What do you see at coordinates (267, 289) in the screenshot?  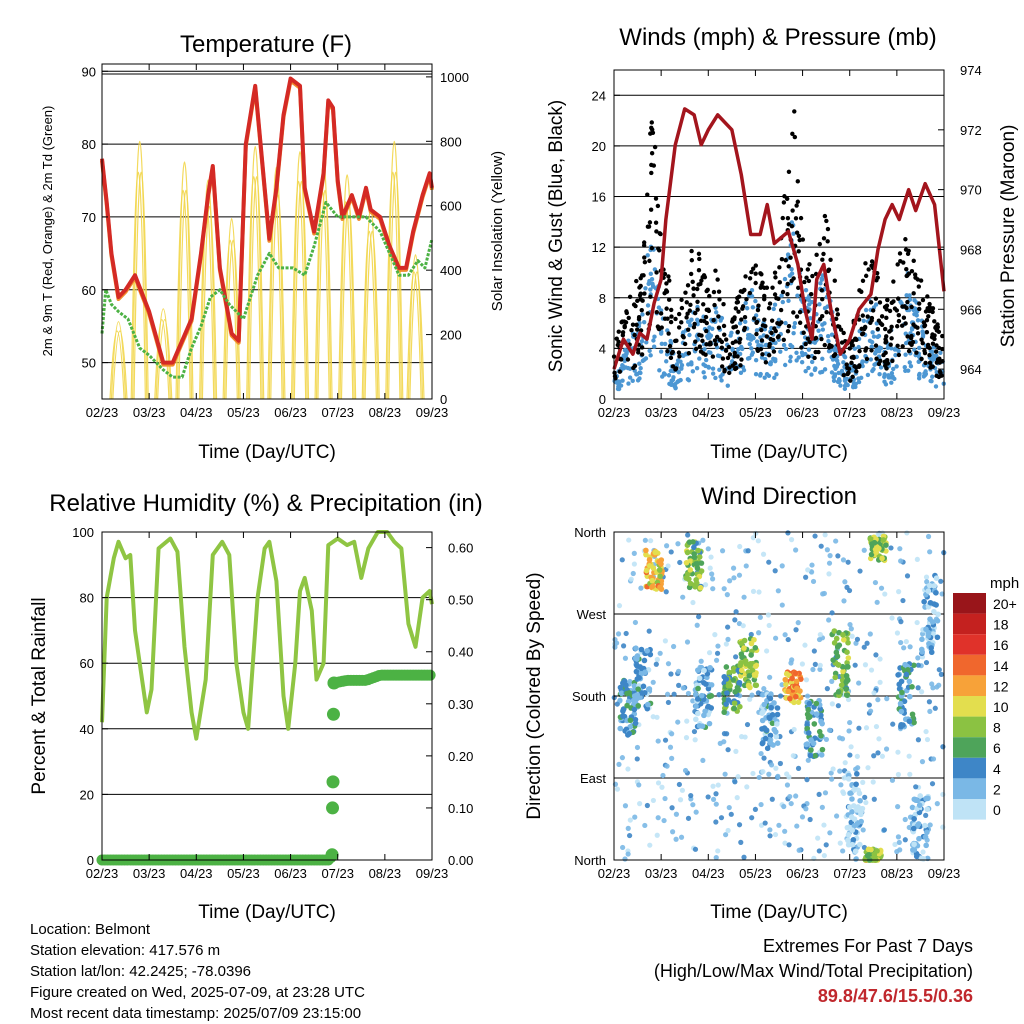 I see `dewpoint-line` at bounding box center [267, 289].